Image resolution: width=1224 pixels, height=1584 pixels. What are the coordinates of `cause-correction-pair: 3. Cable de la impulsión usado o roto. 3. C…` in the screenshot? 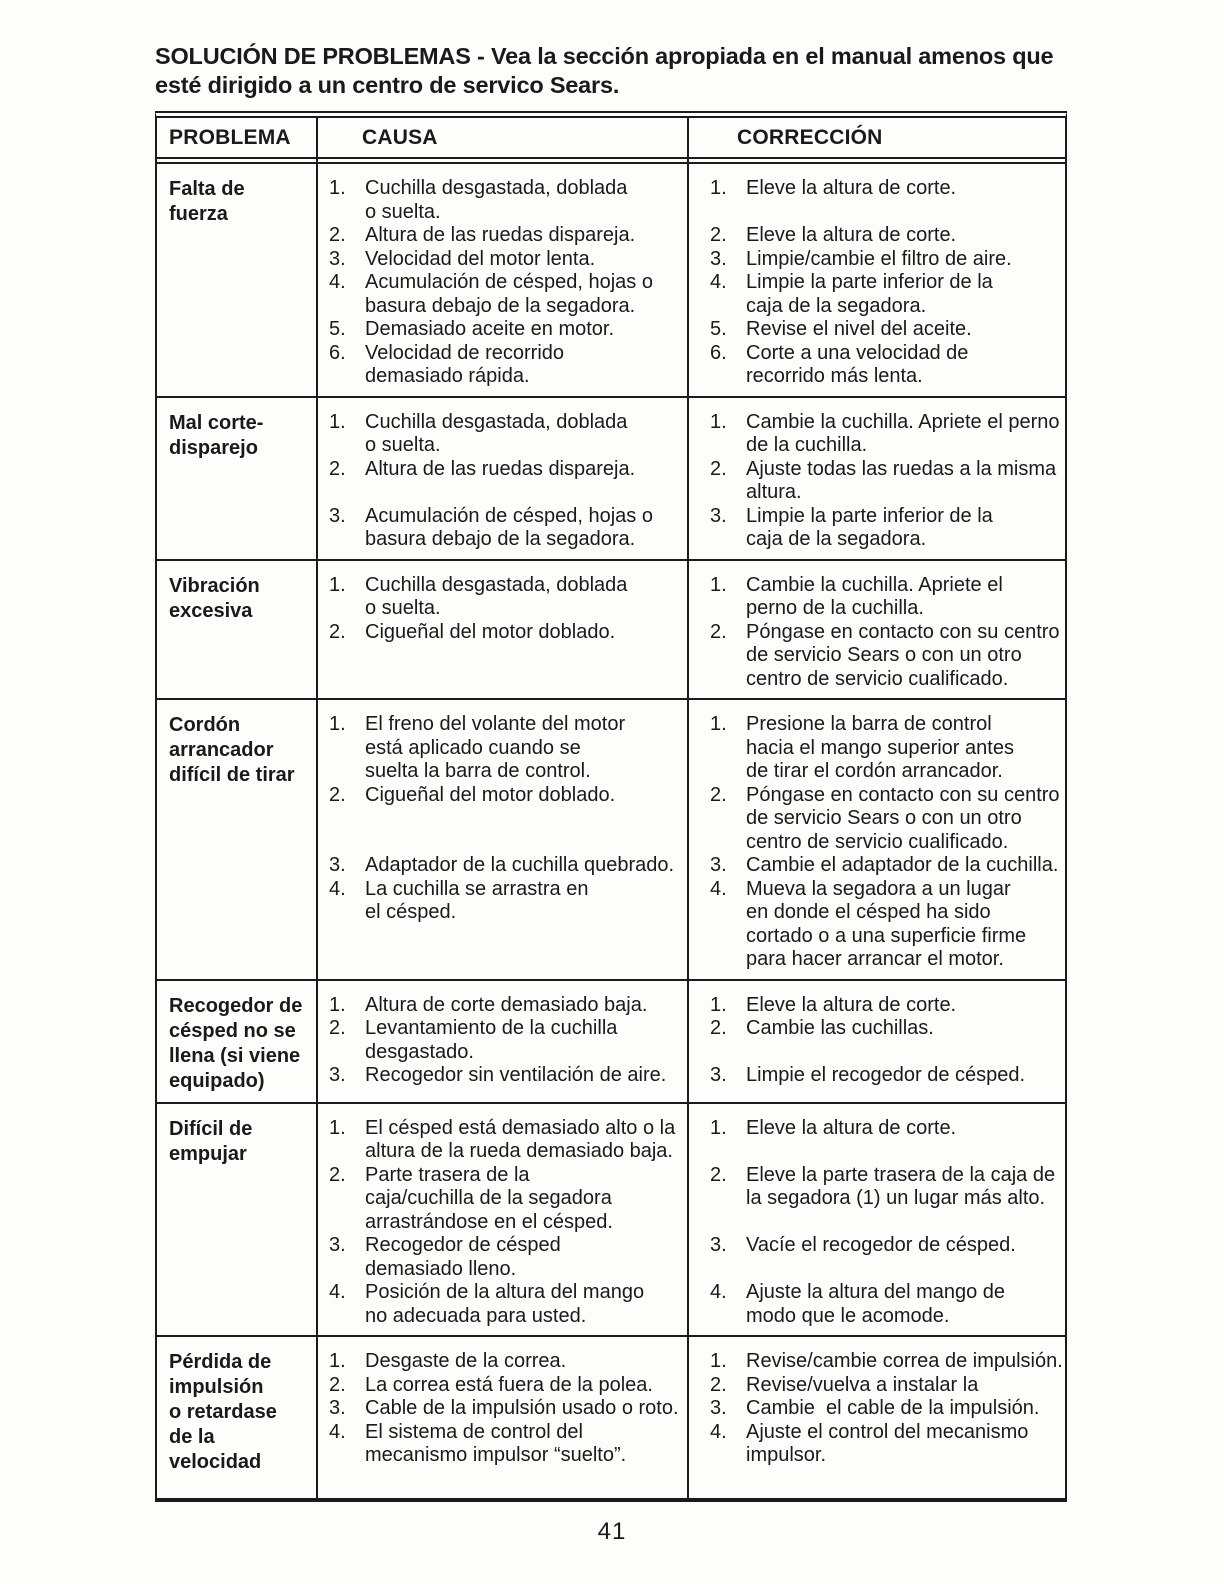 It's located at (691, 1409).